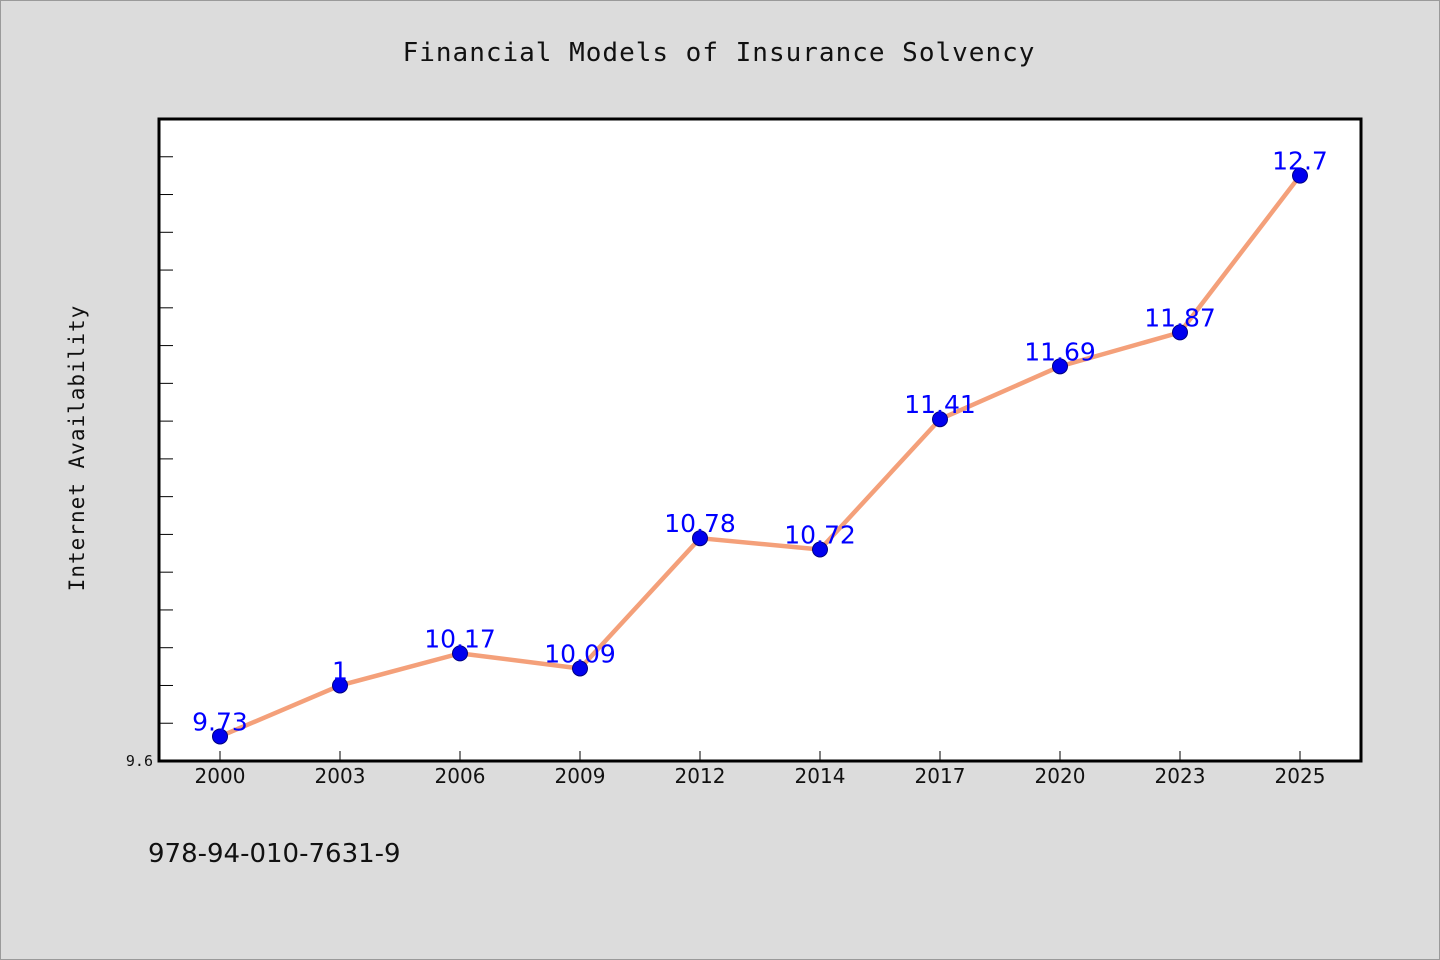 This screenshot has height=960, width=1440. What do you see at coordinates (340, 670) in the screenshot?
I see `data-label: 1` at bounding box center [340, 670].